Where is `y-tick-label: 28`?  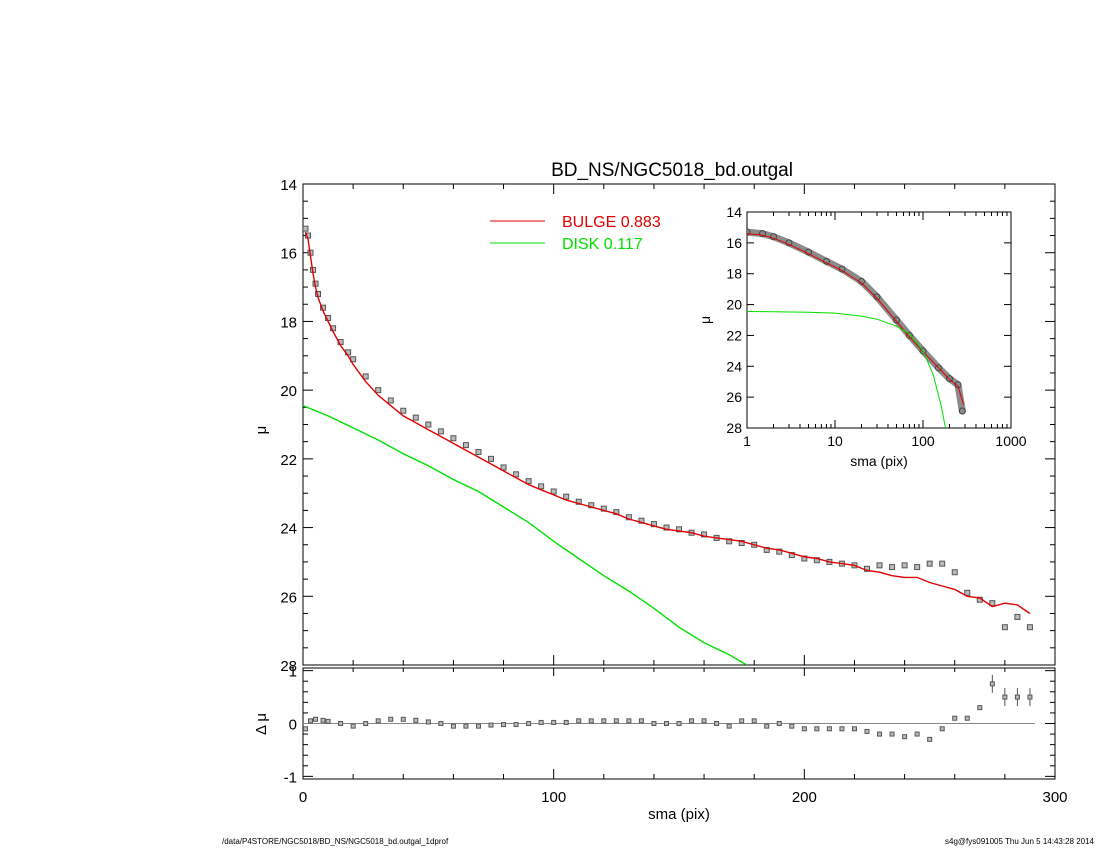
y-tick-label: 28 is located at coordinates (734, 428).